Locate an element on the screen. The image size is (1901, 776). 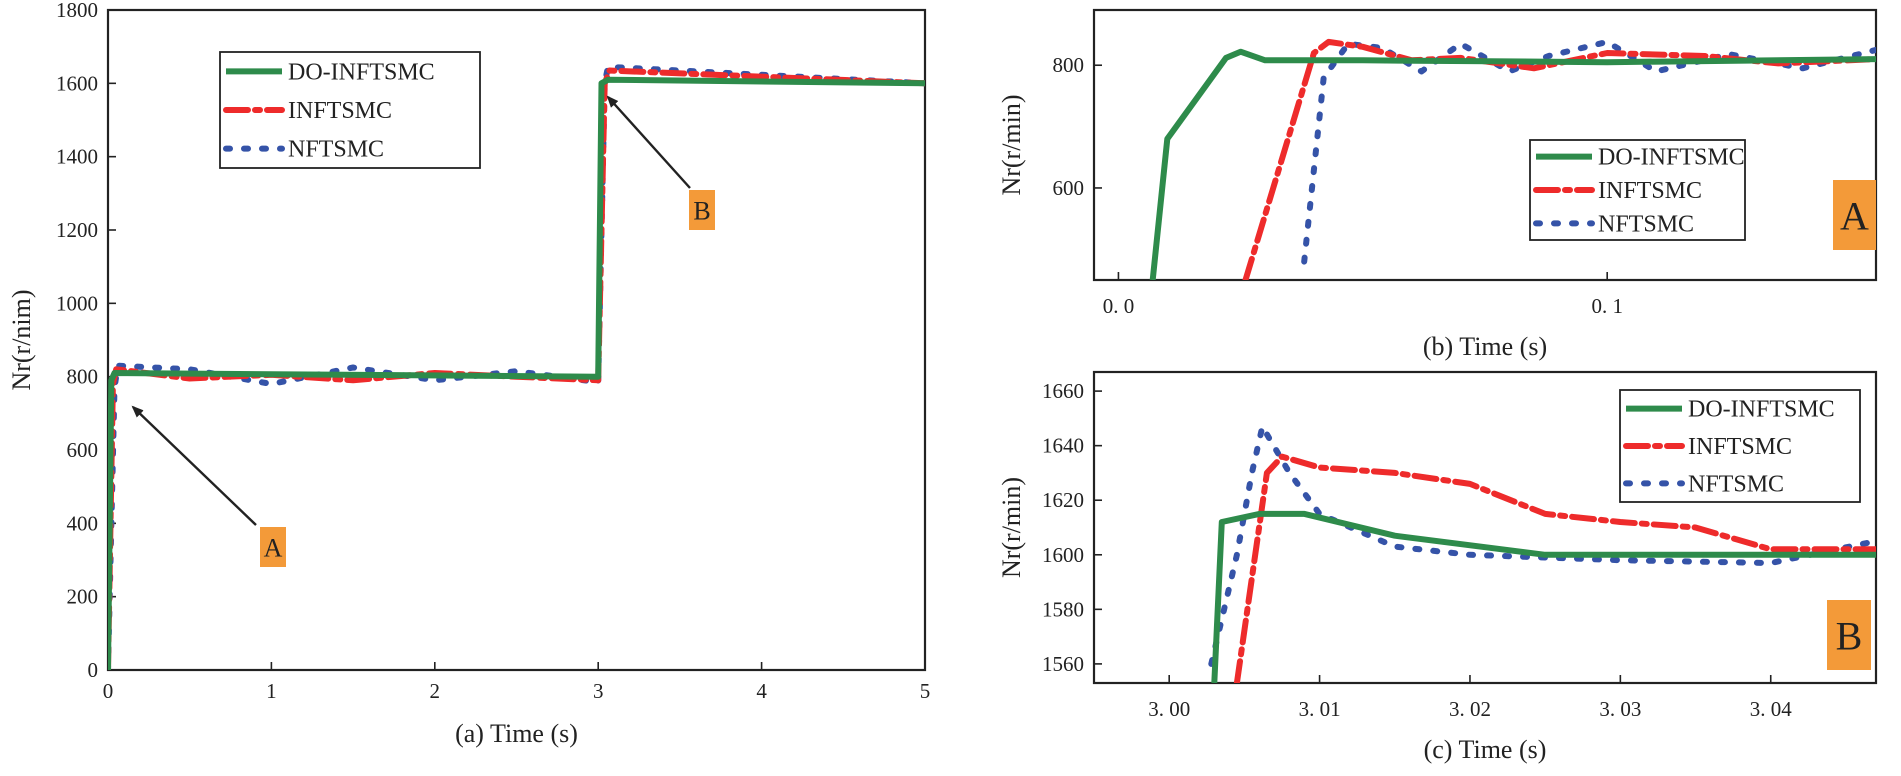
series-line-inftsmc is located at coordinates (1554, 568).